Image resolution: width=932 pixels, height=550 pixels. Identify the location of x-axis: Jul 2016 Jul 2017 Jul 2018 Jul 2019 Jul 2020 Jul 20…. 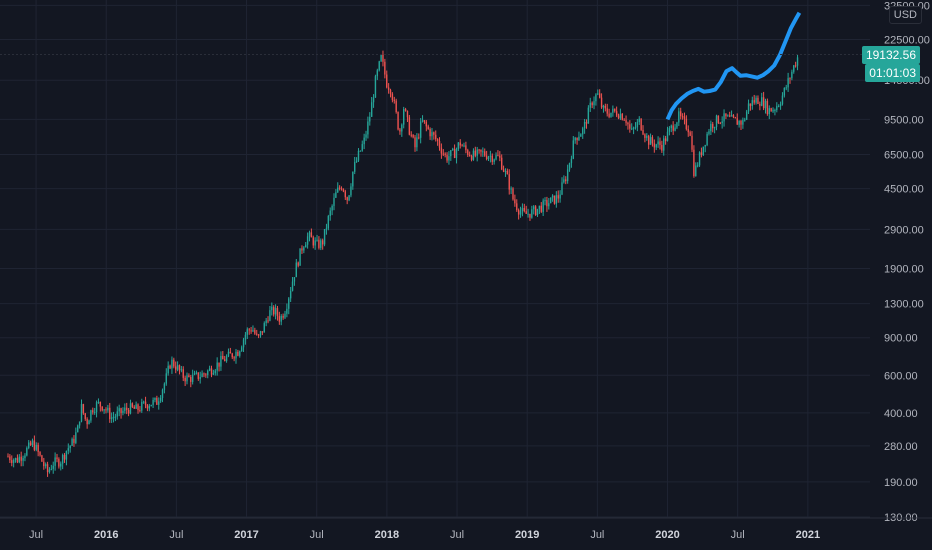
(424, 535).